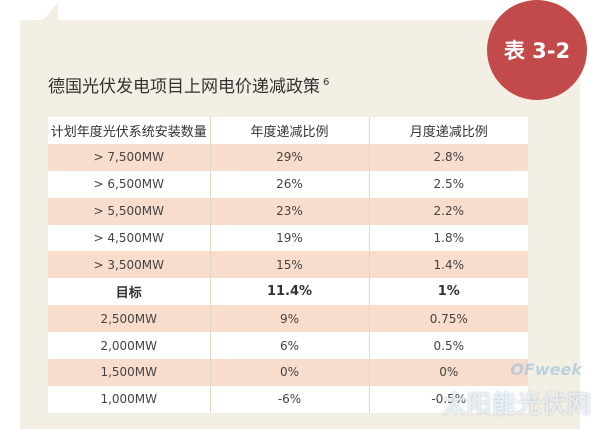 The width and height of the screenshot is (600, 429). I want to click on annual-rate-cell: 0%, so click(290, 372).